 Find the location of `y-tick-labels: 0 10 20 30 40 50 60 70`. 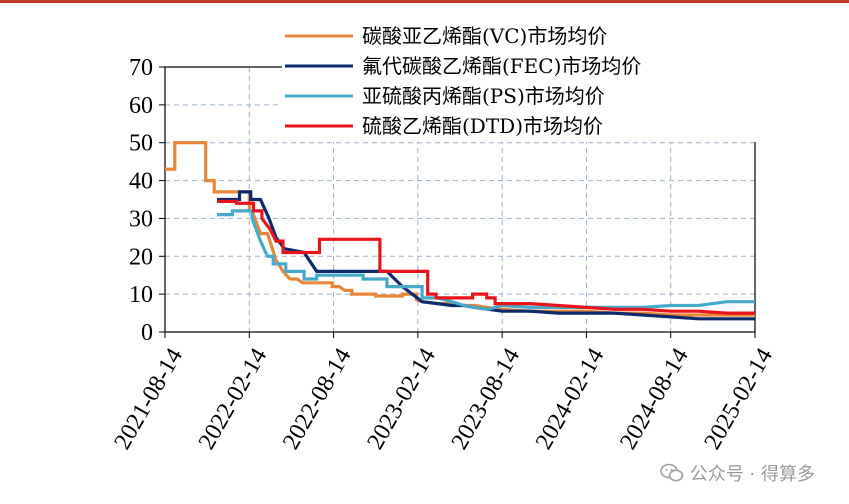

y-tick-labels: 0 10 20 30 40 50 60 70 is located at coordinates (147, 200).